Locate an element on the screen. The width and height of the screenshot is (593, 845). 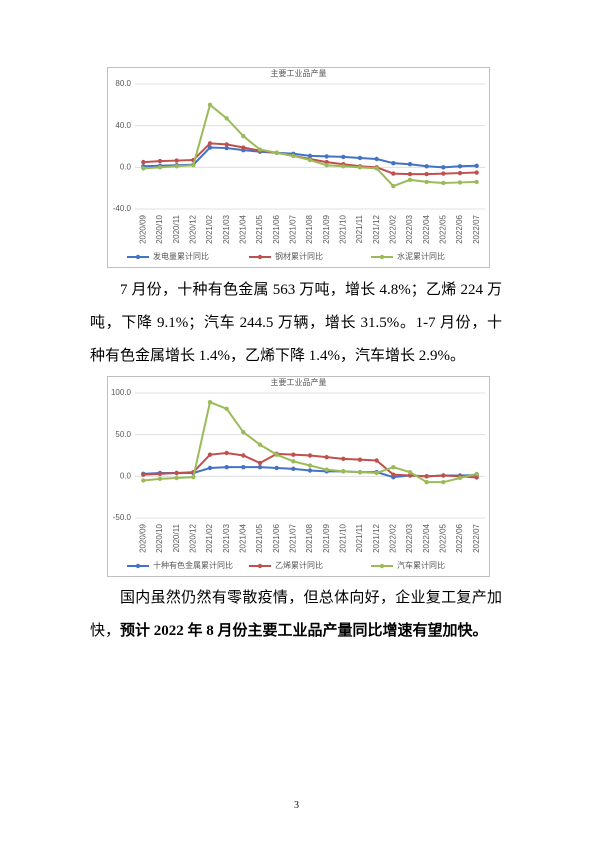
y-tick-label: 50.0 is located at coordinates (123, 434).